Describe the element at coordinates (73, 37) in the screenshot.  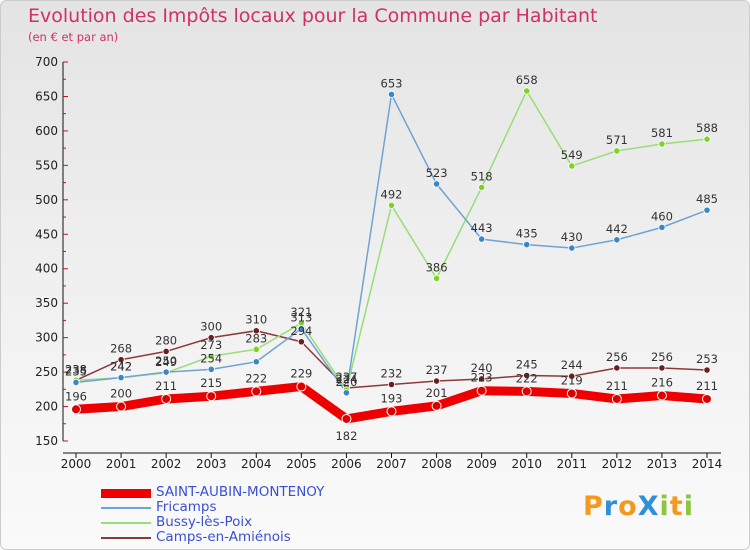
I see `chart-subtitle: (en € et par an)` at that location.